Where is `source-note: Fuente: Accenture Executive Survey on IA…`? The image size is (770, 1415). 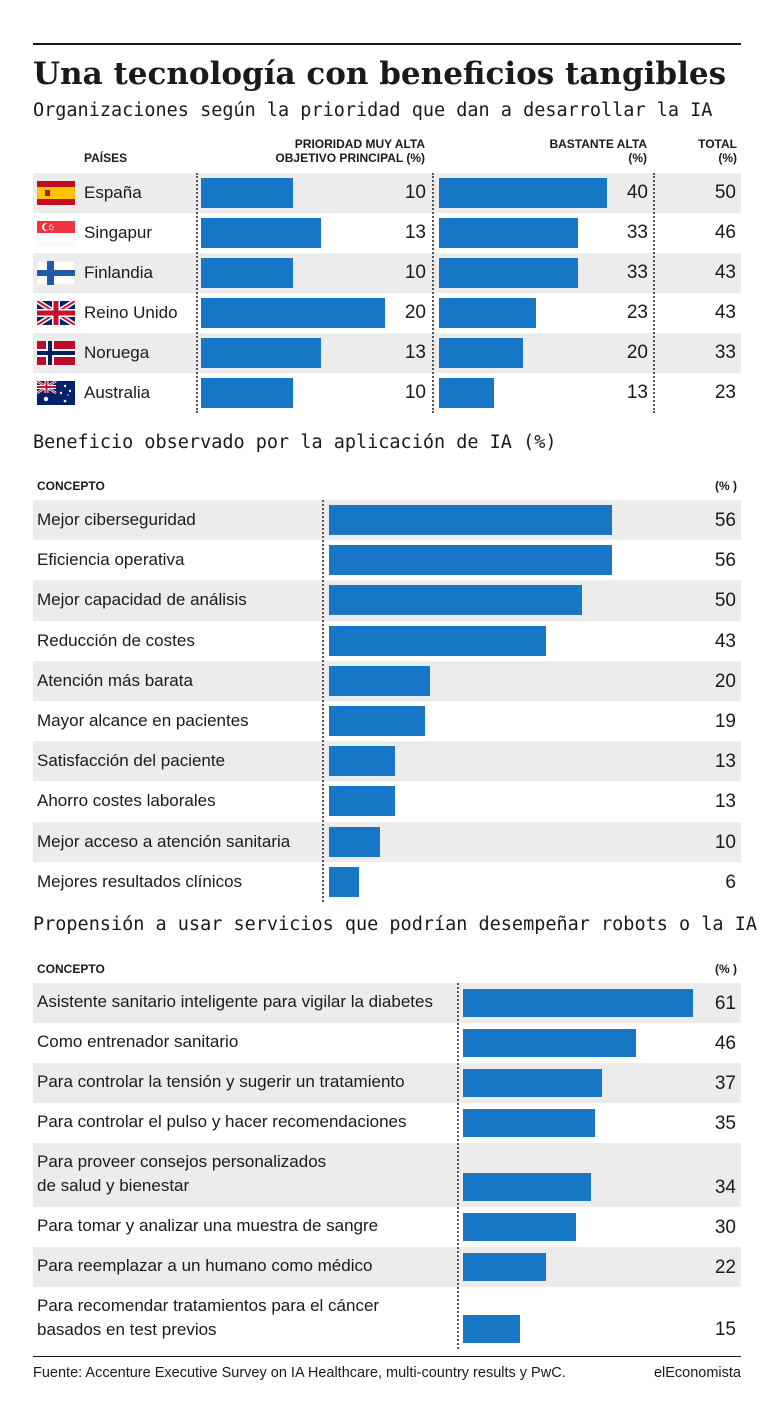 source-note: Fuente: Accenture Executive Survey on IA… is located at coordinates (299, 1373).